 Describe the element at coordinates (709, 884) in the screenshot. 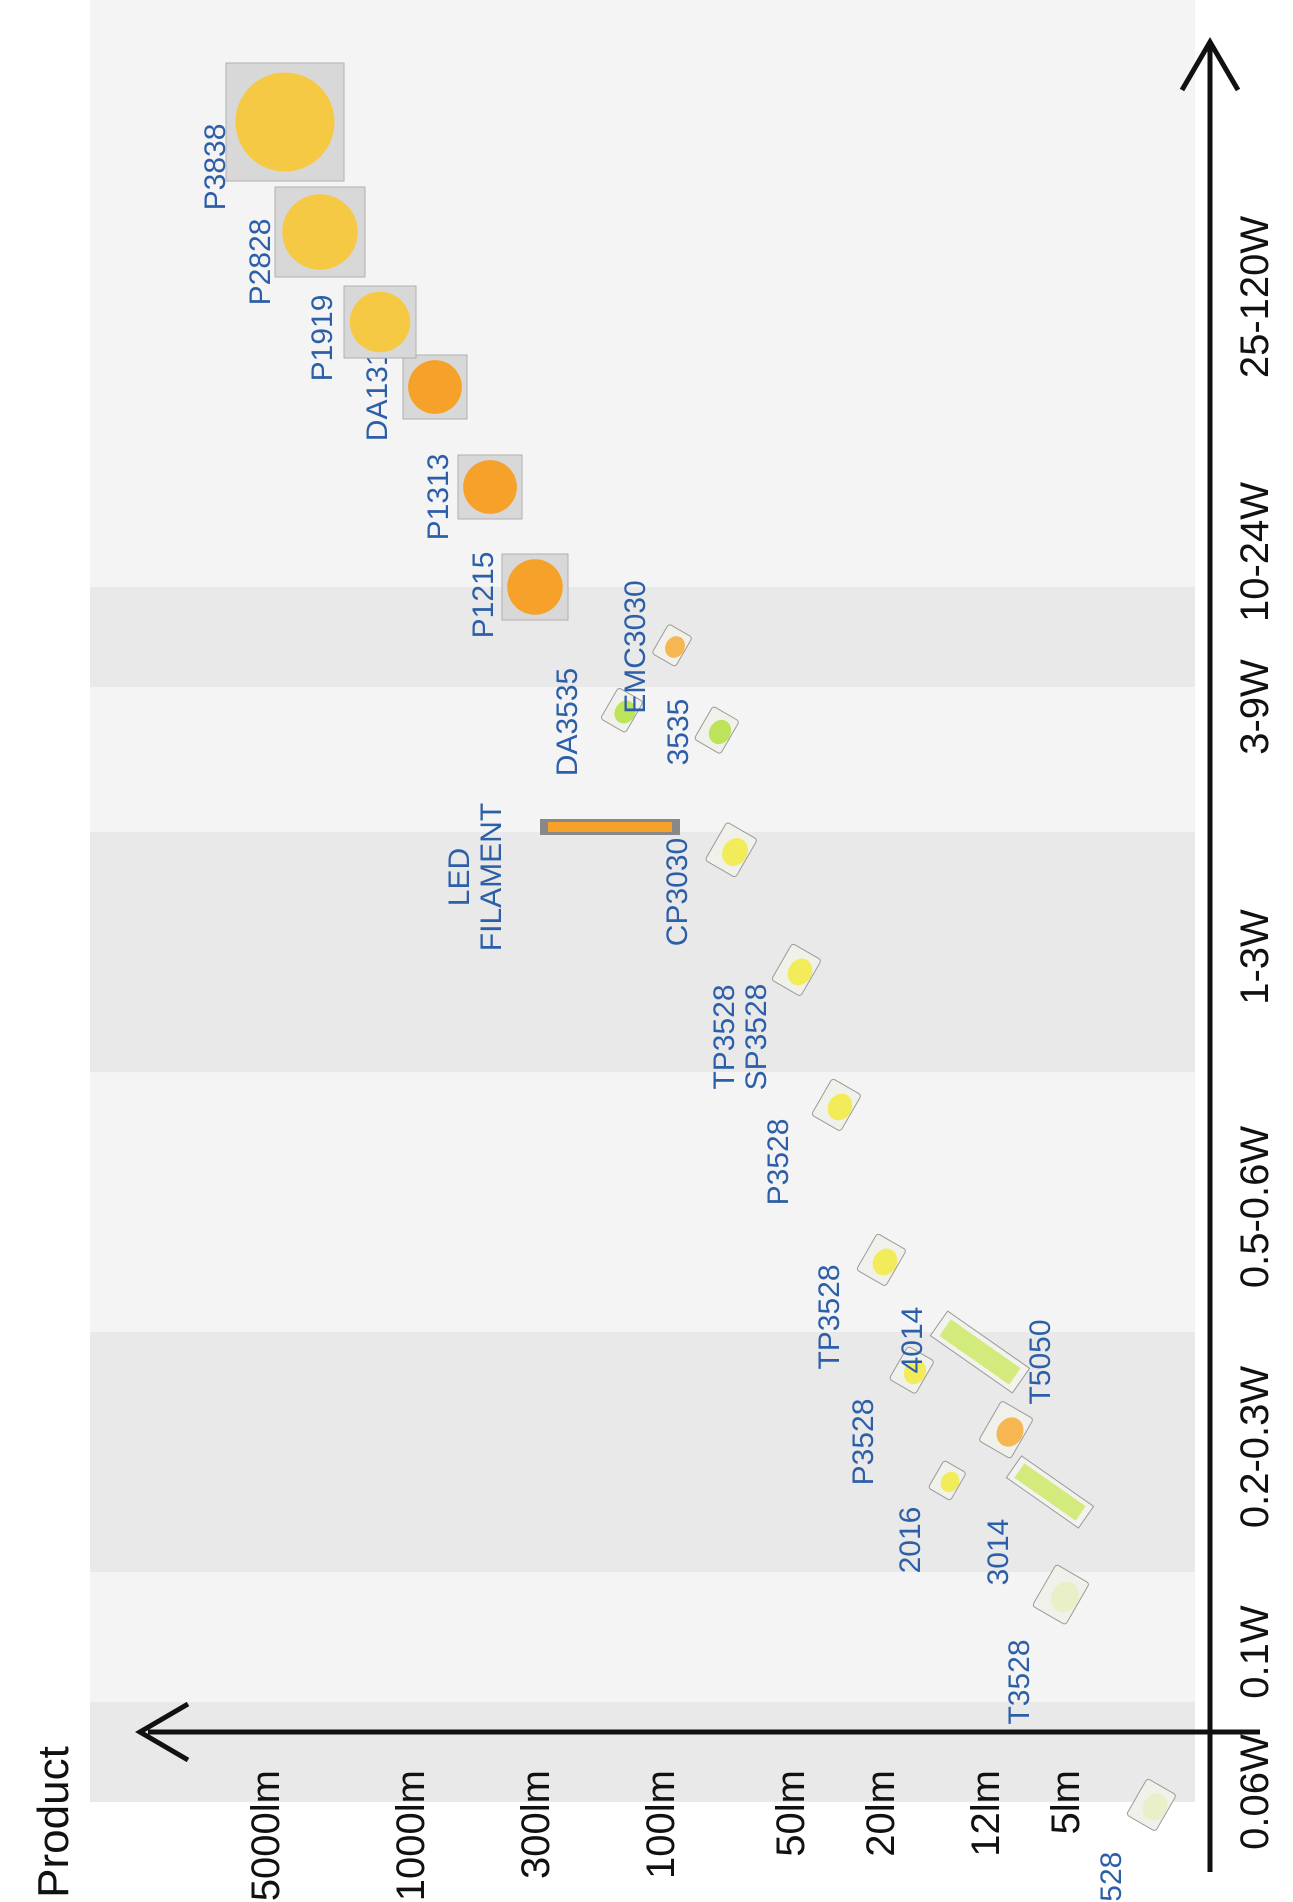

I see `product-cp3030: CP3030` at that location.